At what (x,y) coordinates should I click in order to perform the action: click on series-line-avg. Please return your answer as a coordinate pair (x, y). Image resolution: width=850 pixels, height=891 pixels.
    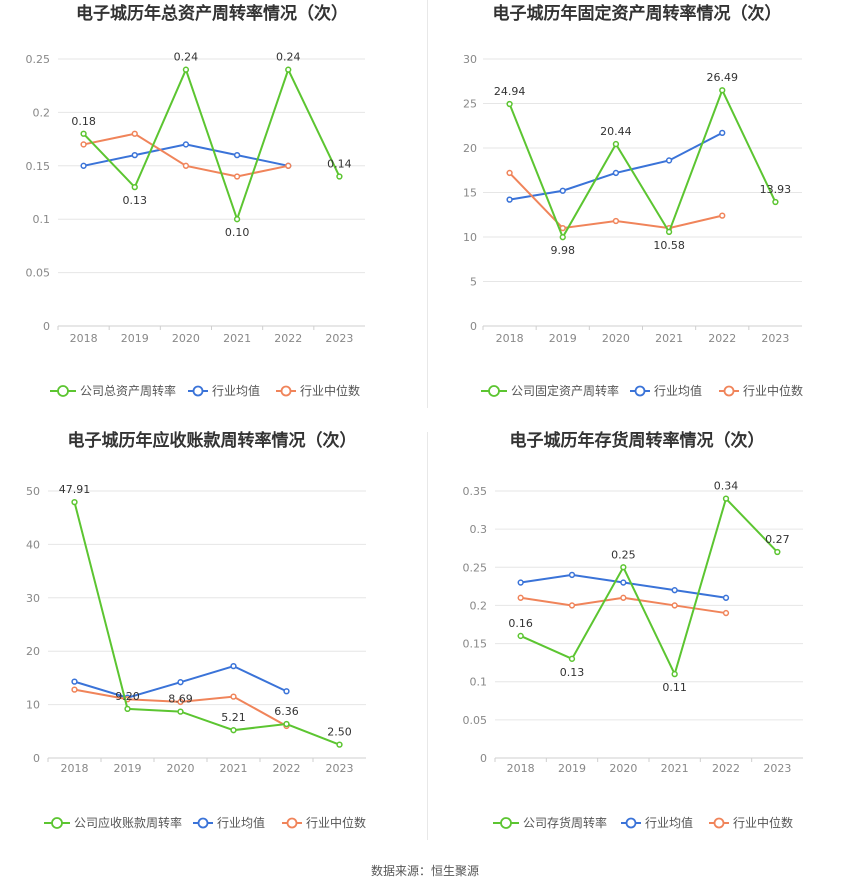
    Looking at the image, I should click on (186, 155).